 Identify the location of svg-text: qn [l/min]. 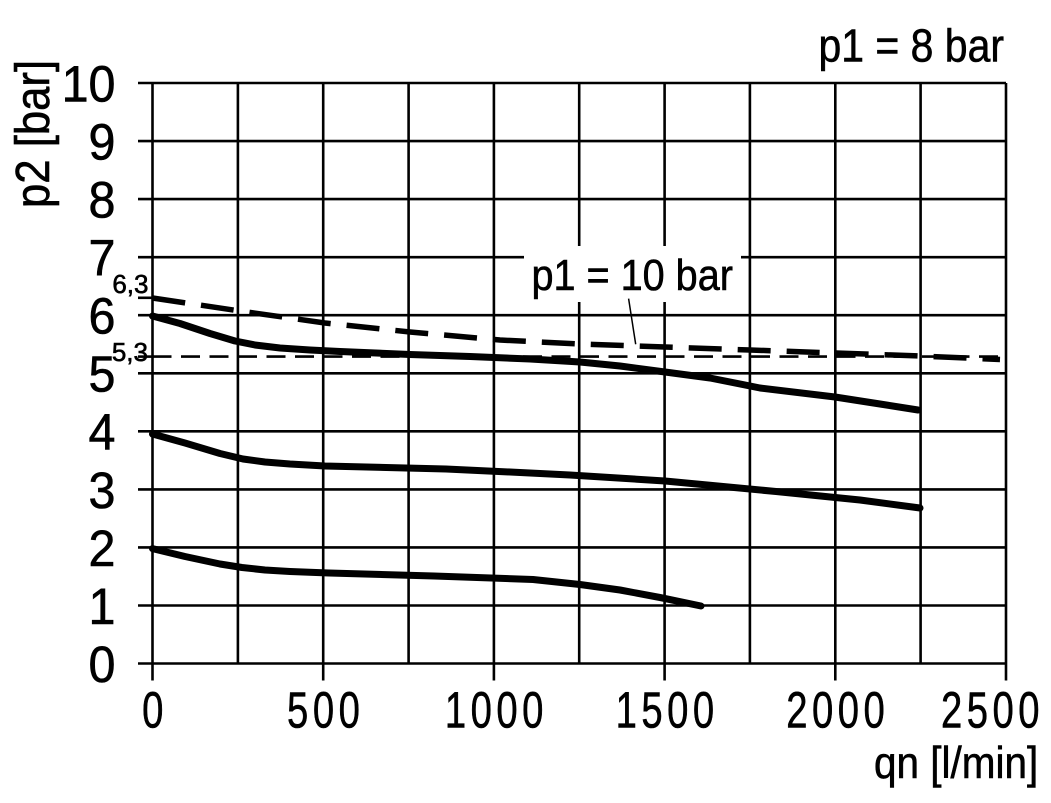
(956, 763).